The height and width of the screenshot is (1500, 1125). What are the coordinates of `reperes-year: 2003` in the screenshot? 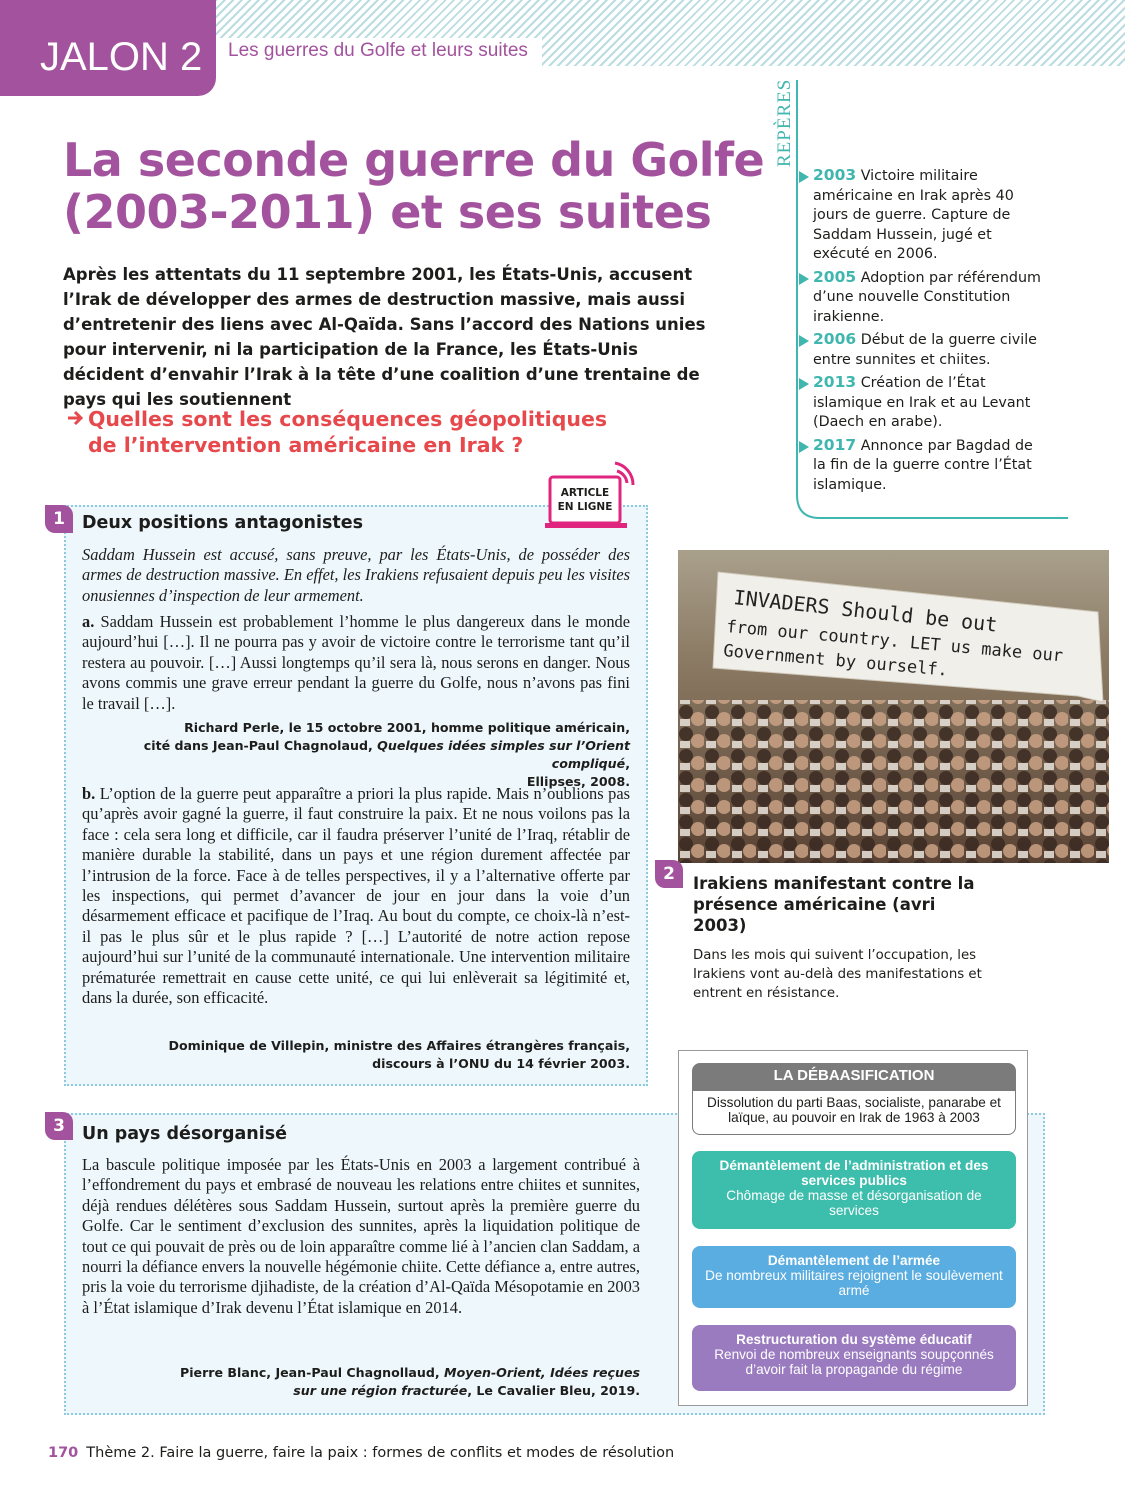 It's located at (835, 175).